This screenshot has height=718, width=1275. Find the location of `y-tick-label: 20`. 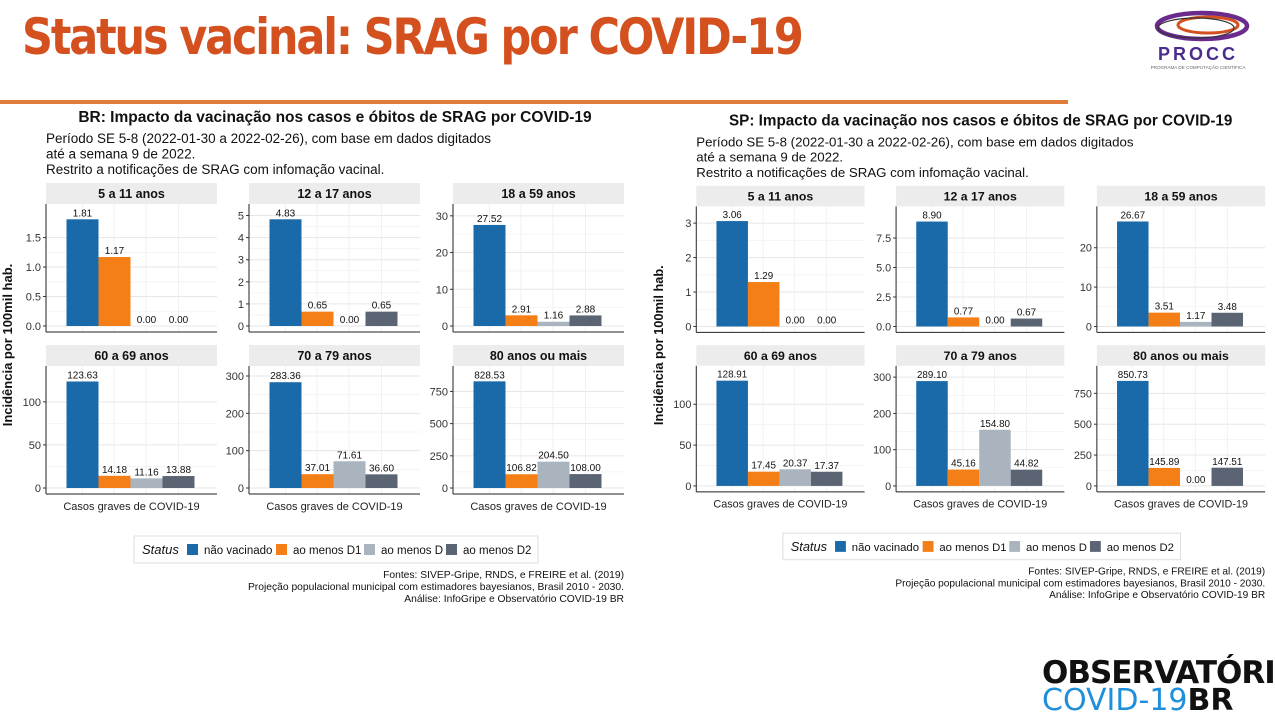

y-tick-label: 20 is located at coordinates (442, 254).